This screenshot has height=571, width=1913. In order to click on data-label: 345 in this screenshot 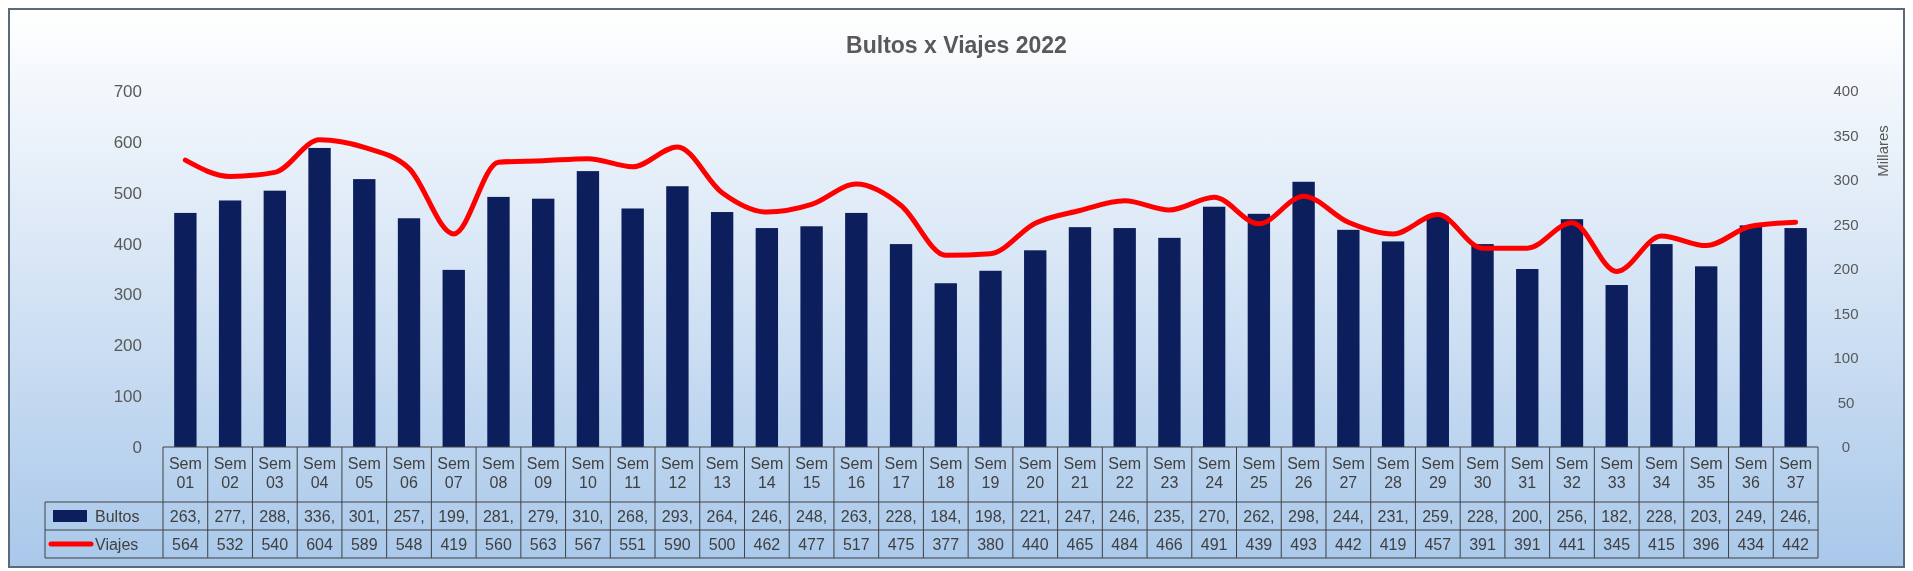, I will do `click(1617, 544)`.